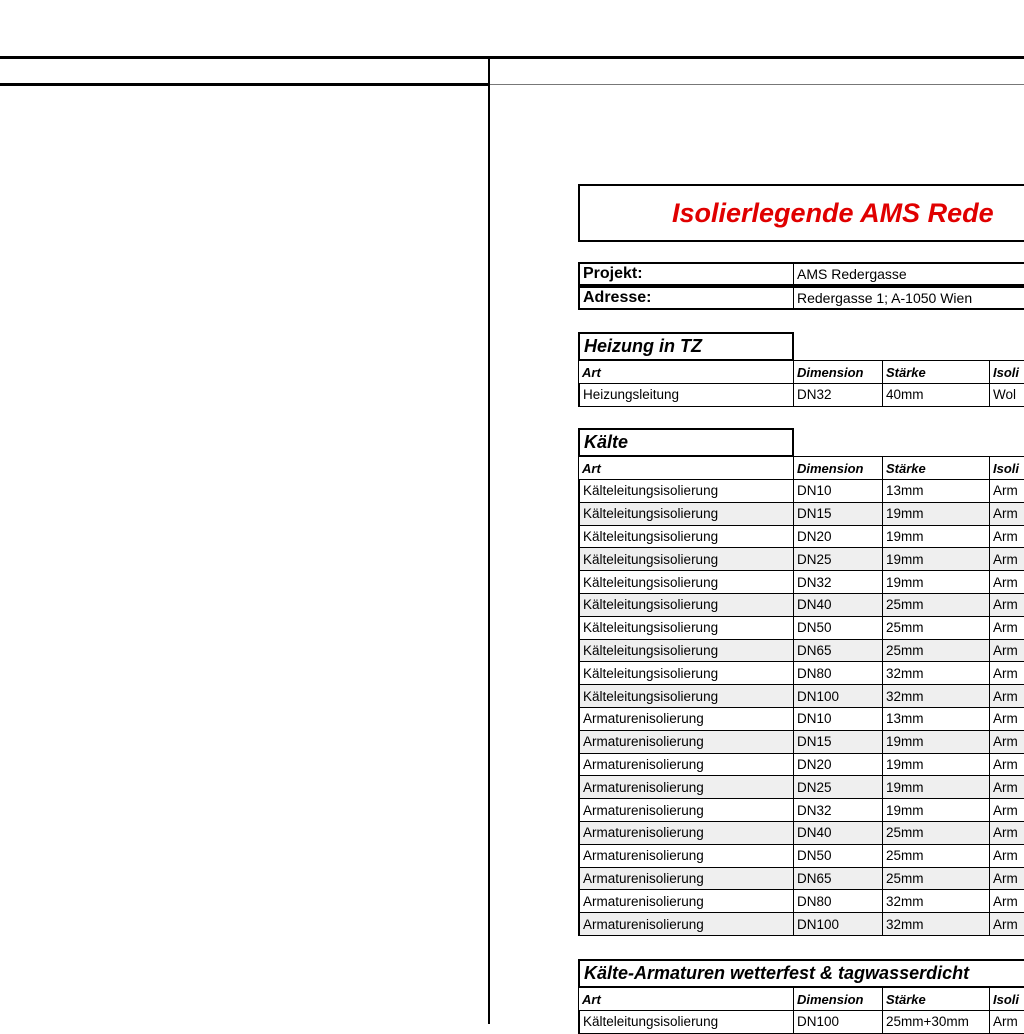 Image resolution: width=1024 pixels, height=1034 pixels. I want to click on project-label: Projekt:, so click(686, 274).